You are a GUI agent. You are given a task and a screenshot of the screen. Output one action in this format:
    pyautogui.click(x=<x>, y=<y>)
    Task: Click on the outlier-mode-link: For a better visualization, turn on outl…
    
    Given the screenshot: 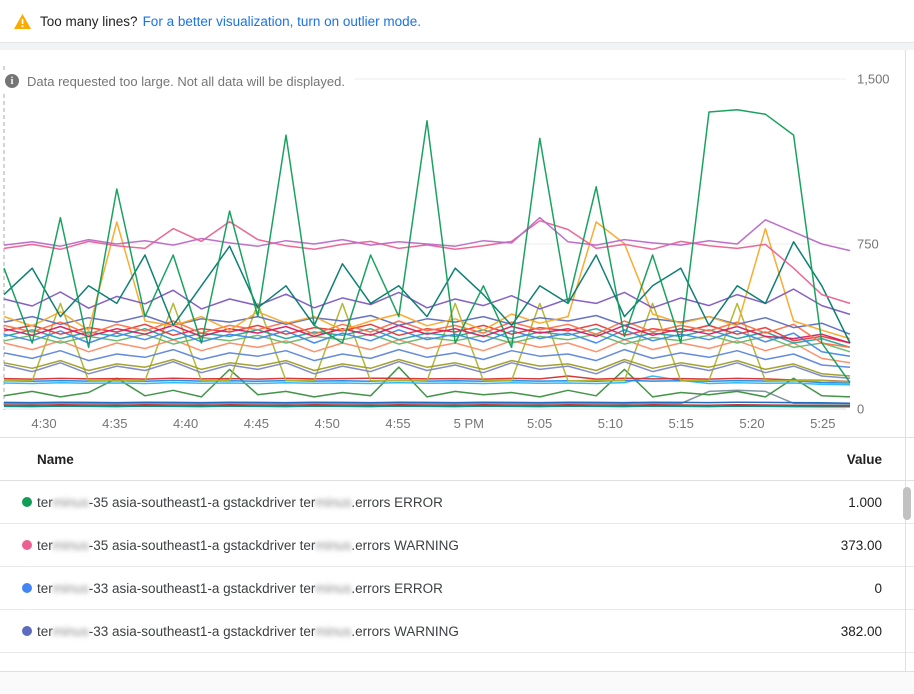 What is the action you would take?
    pyautogui.click(x=281, y=21)
    